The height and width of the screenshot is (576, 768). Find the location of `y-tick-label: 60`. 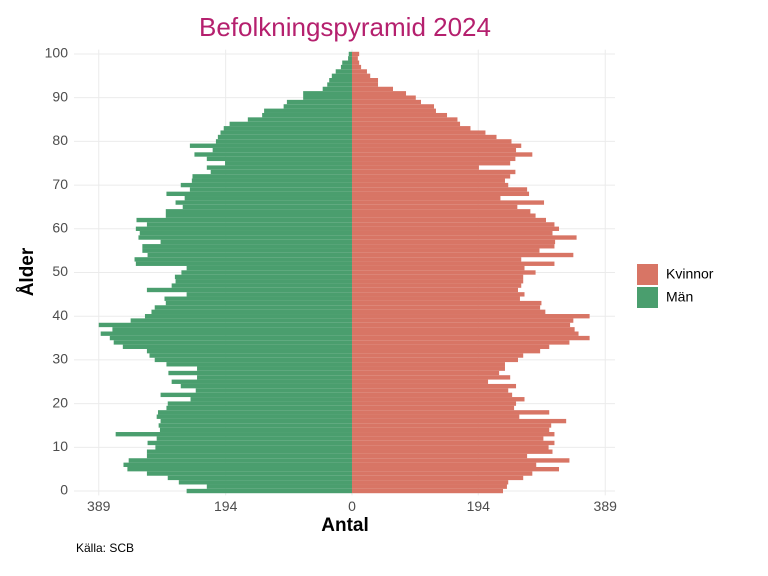

y-tick-label: 60 is located at coordinates (60, 227).